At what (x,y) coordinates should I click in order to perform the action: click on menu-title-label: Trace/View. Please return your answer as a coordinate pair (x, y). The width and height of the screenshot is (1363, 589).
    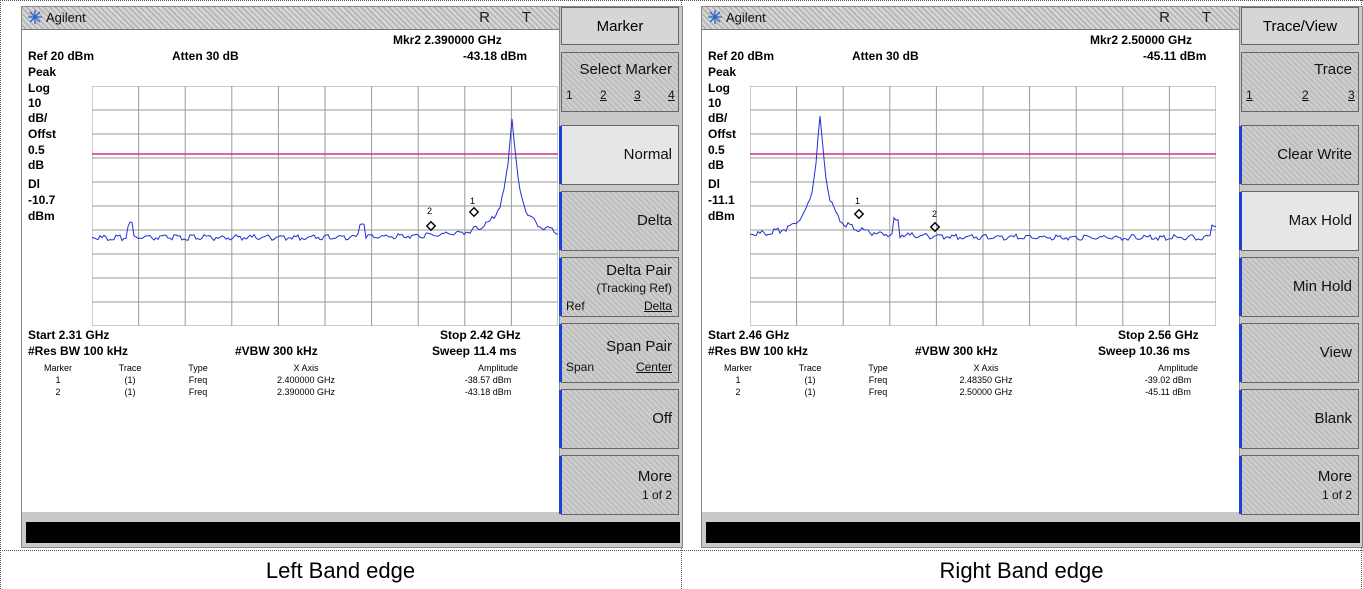
    Looking at the image, I should click on (1300, 26).